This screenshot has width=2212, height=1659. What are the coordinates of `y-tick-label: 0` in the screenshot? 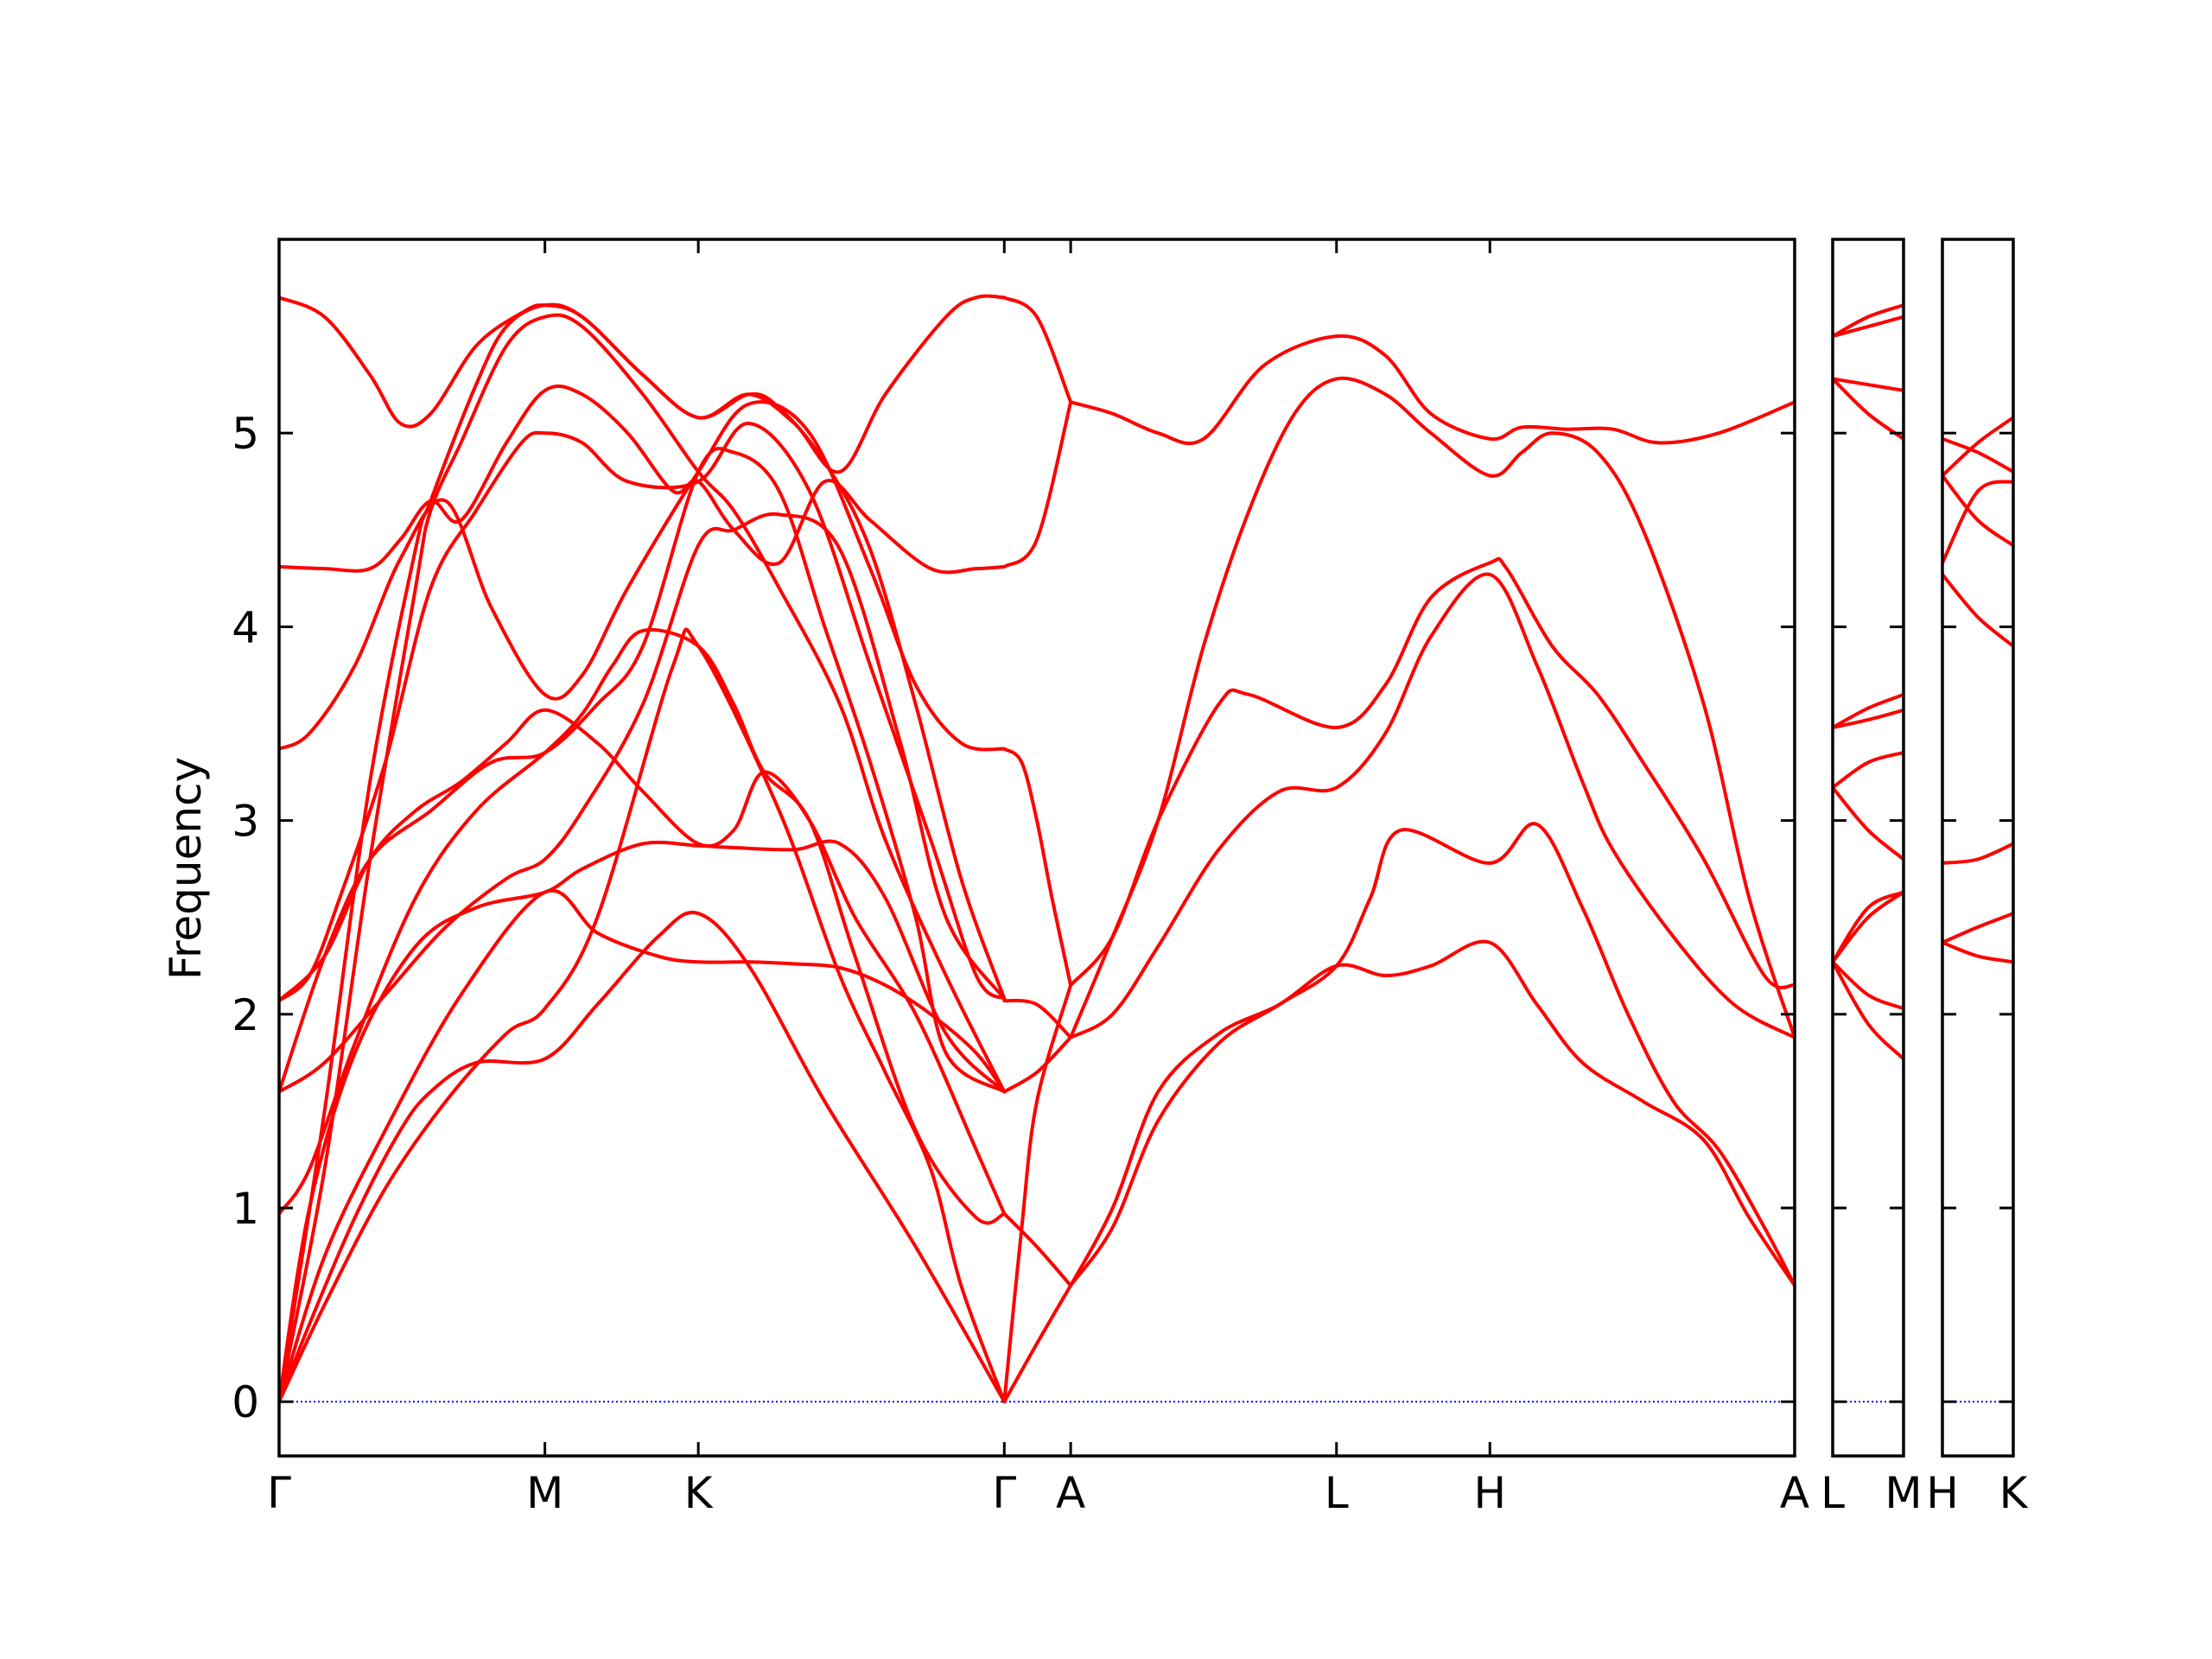 It's located at (245, 1402).